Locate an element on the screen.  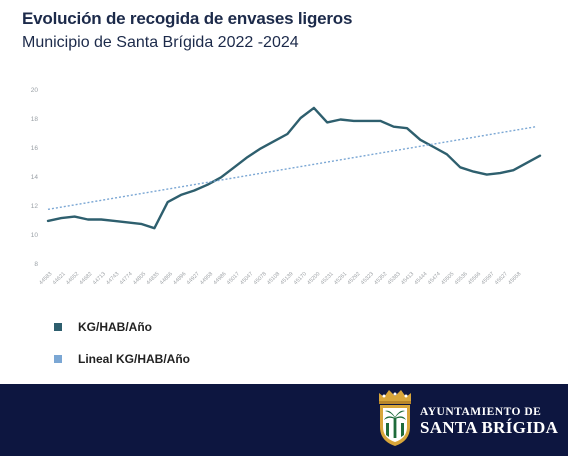
x-tick-label: 44621 is located at coordinates (59, 278).